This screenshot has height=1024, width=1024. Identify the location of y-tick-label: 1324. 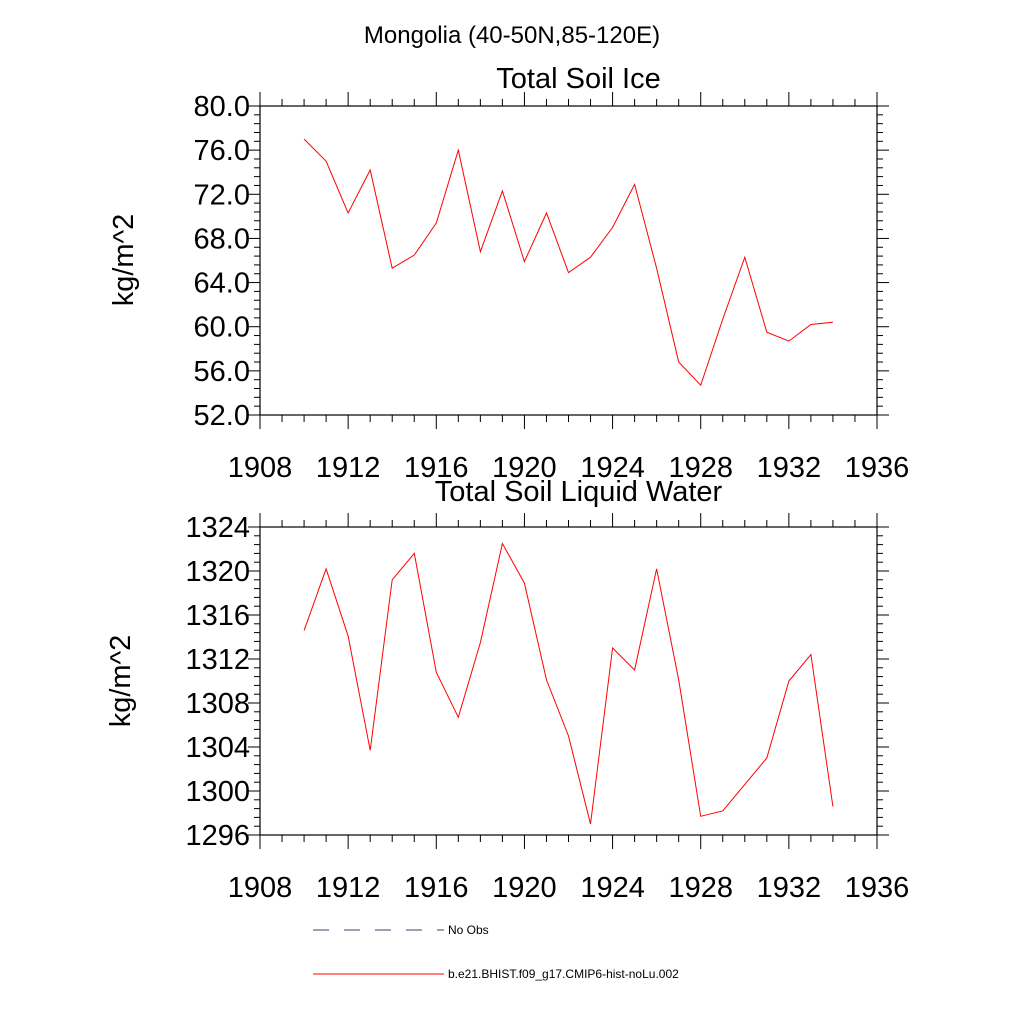
(217, 528).